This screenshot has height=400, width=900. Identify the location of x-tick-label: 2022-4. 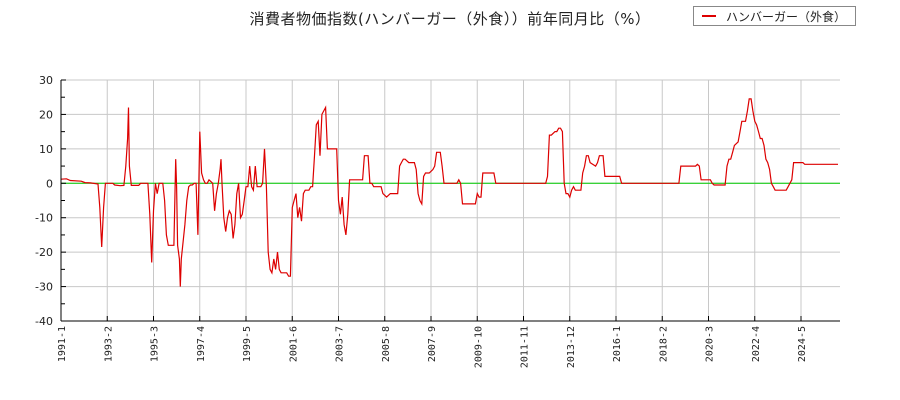
(756, 344).